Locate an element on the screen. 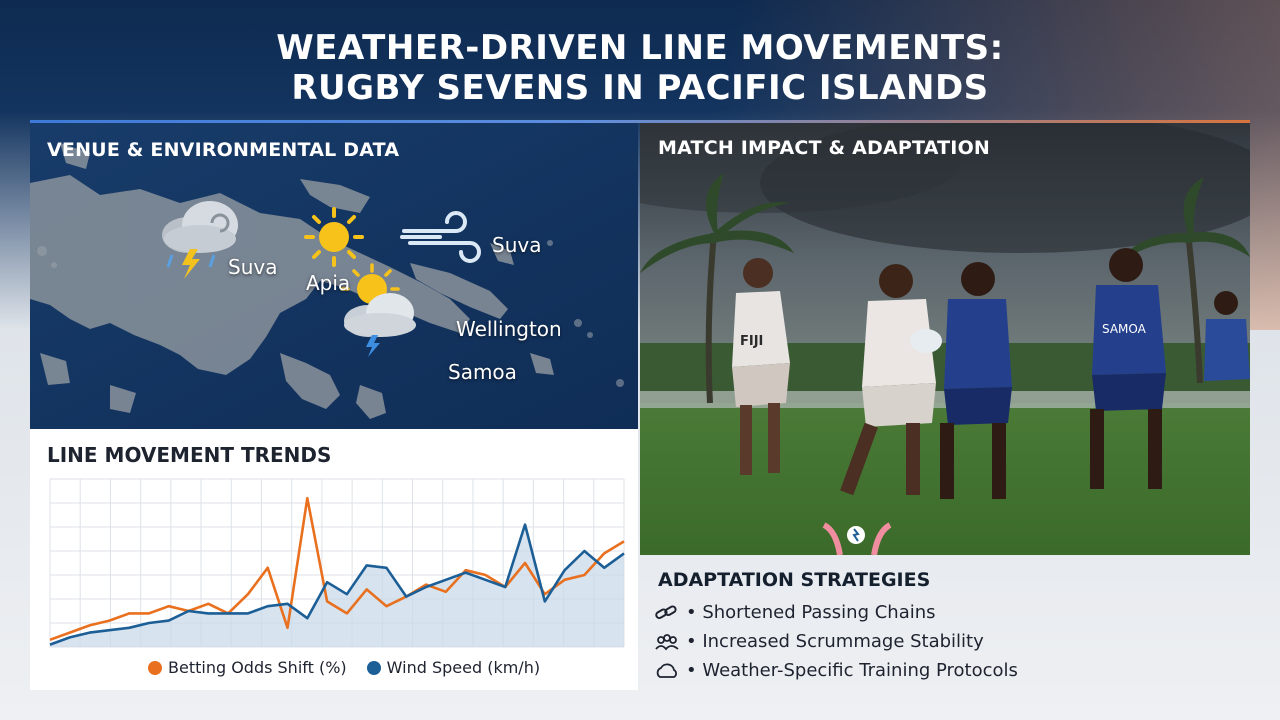  location-label: Wellington is located at coordinates (509, 329).